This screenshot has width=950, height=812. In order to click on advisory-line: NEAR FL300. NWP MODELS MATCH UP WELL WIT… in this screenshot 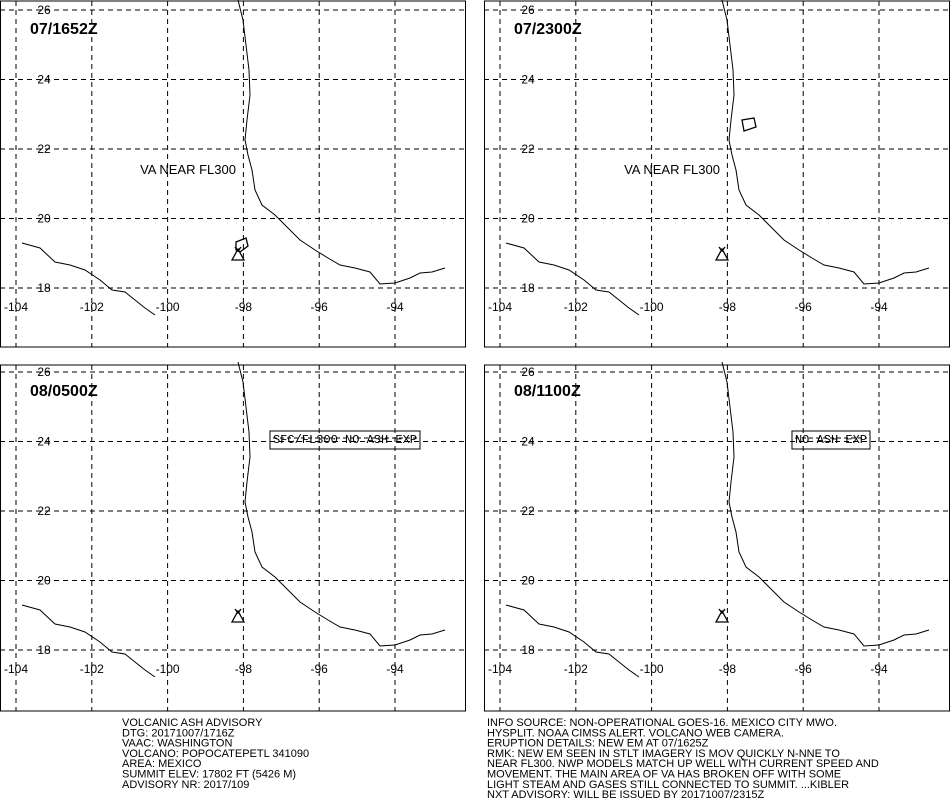, I will do `click(683, 764)`.